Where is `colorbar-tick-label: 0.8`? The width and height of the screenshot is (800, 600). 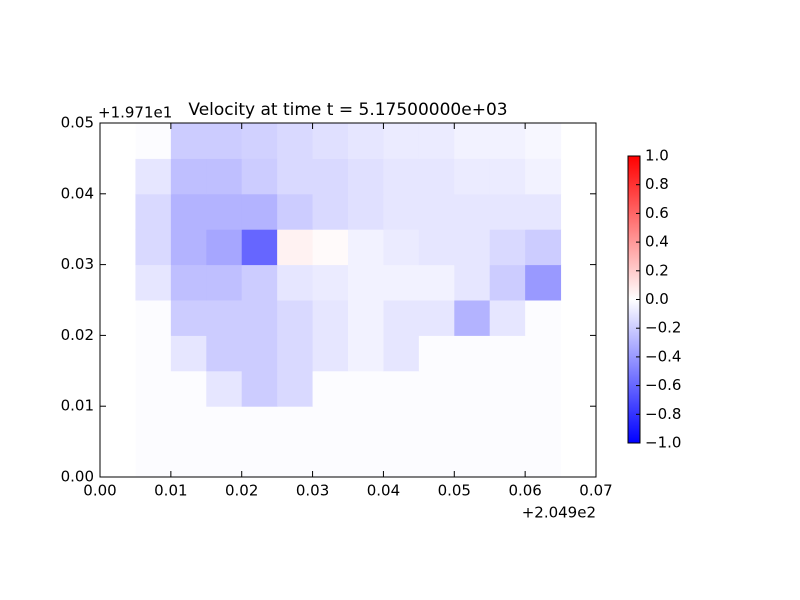
colorbar-tick-label: 0.8 is located at coordinates (657, 184).